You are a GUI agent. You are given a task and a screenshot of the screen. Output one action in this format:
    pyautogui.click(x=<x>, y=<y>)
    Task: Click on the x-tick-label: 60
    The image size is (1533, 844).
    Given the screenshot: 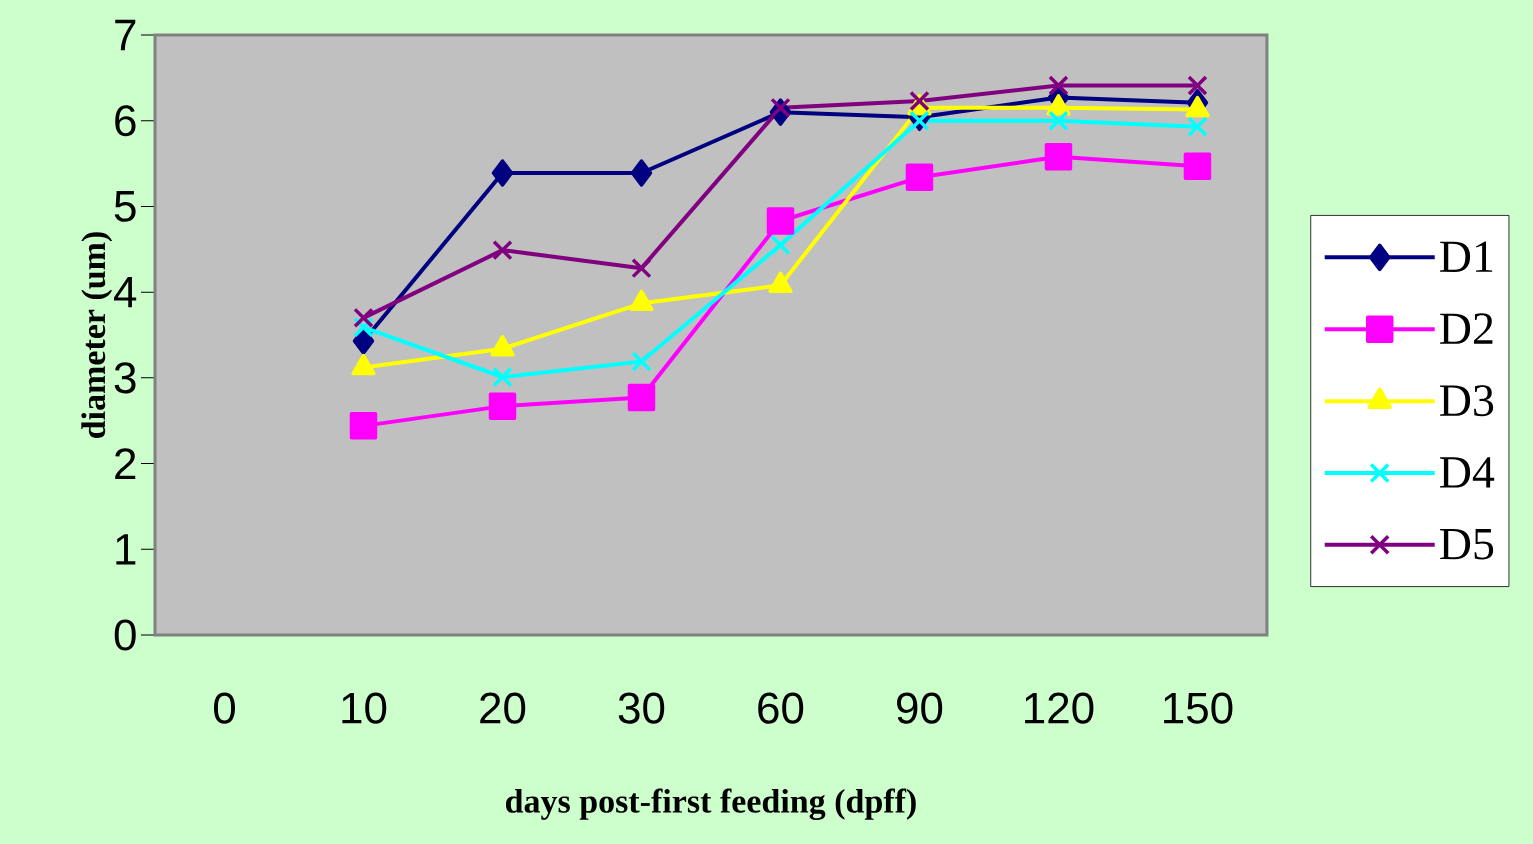 What is the action you would take?
    pyautogui.click(x=781, y=708)
    